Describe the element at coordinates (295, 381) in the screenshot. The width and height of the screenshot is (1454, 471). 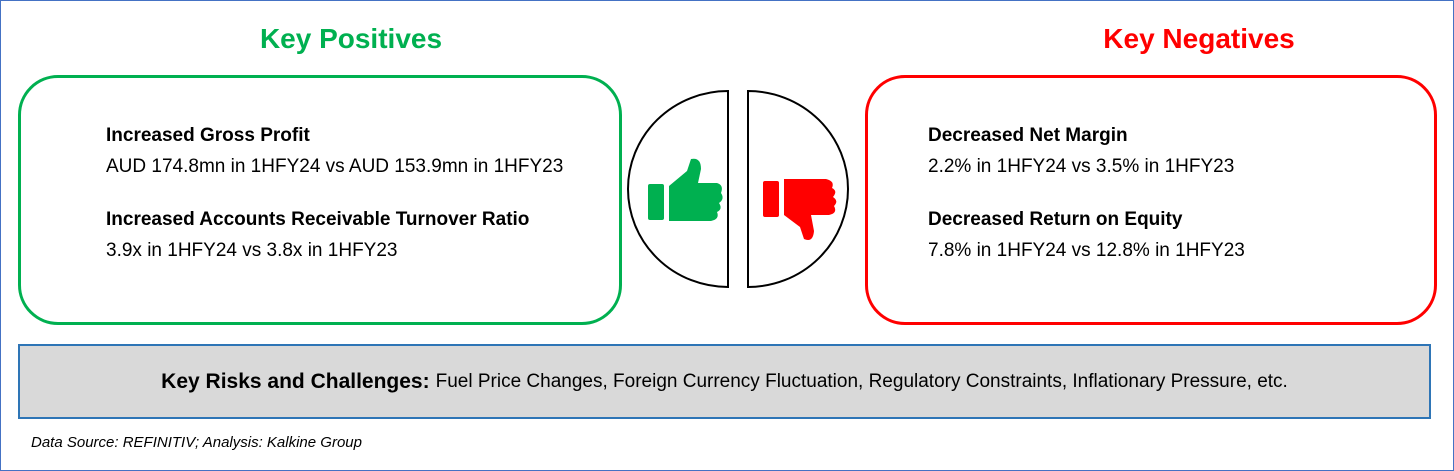
I see `risks-label: Key Risks and Challenges:` at that location.